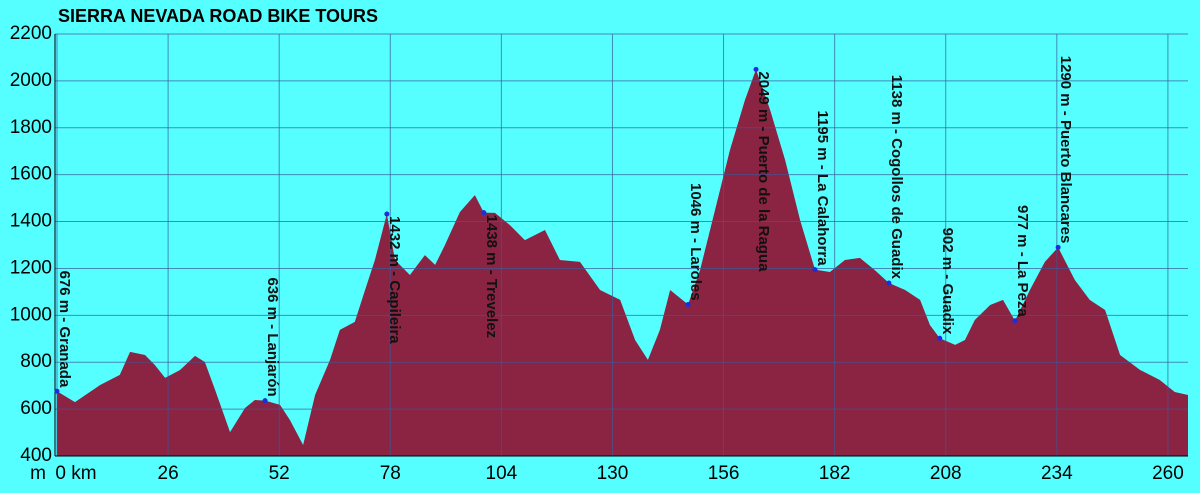 The image size is (1200, 493). I want to click on waypoint-label: 636 m - Lanjarón, so click(272, 336).